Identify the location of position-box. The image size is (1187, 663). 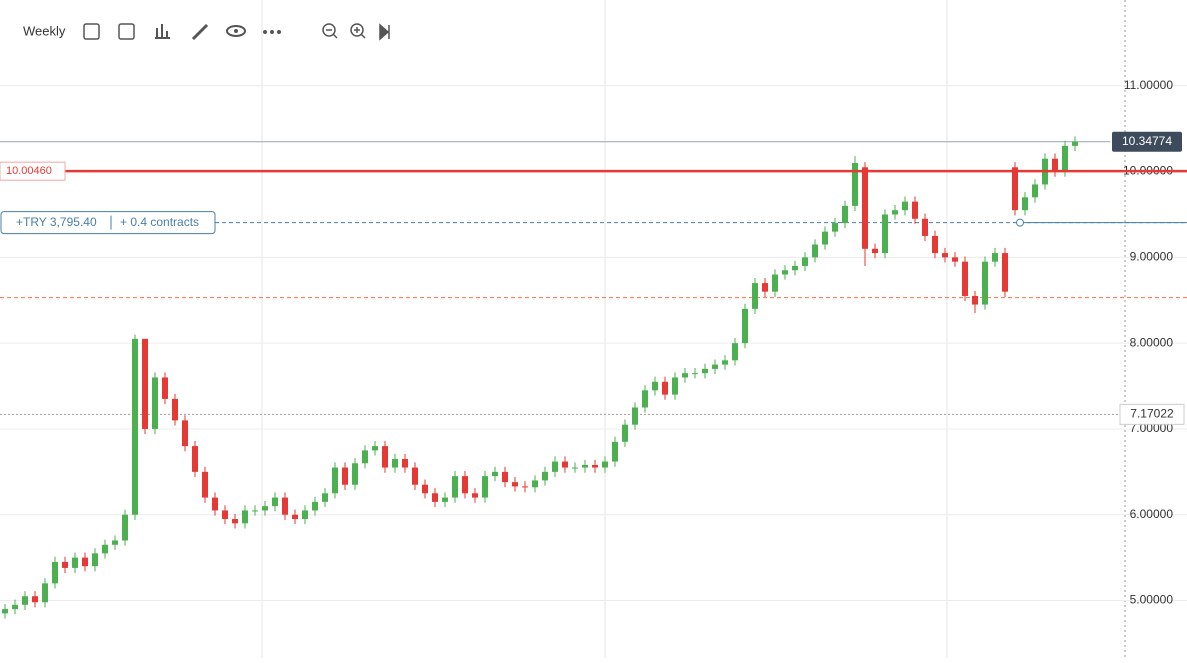
(108, 223).